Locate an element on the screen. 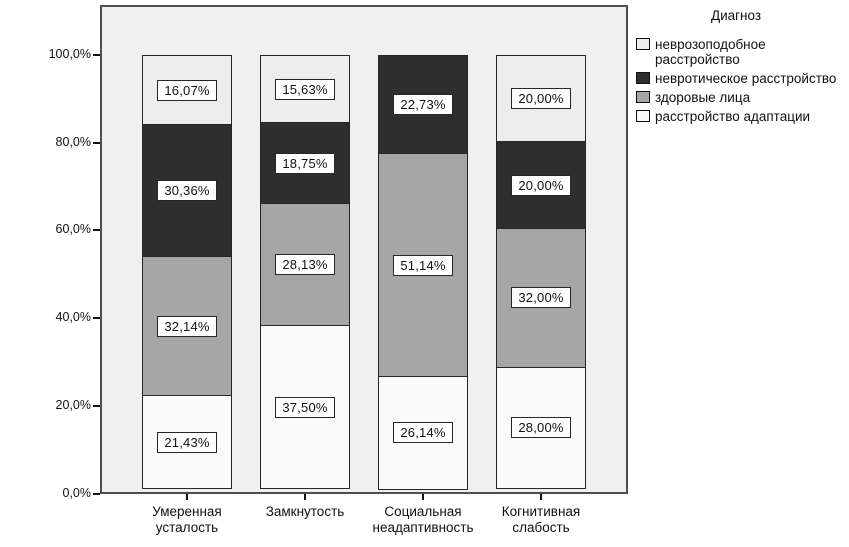 The width and height of the screenshot is (849, 547). legend-item-label: невротическое расстройство is located at coordinates (746, 78).